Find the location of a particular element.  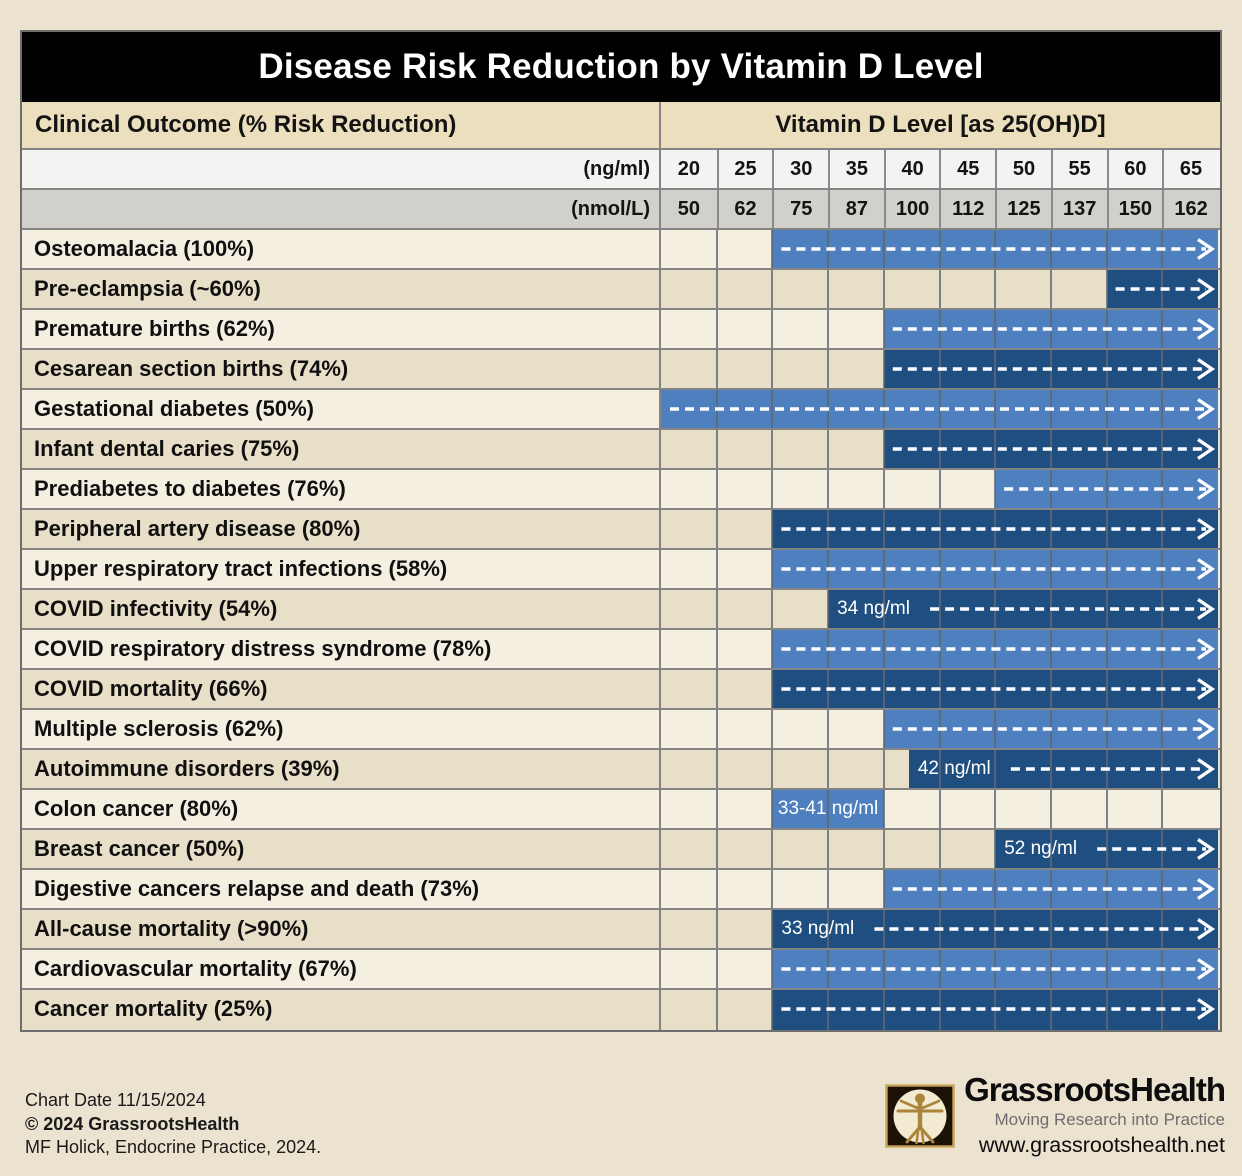

ngml-value: 60 is located at coordinates (1134, 169).